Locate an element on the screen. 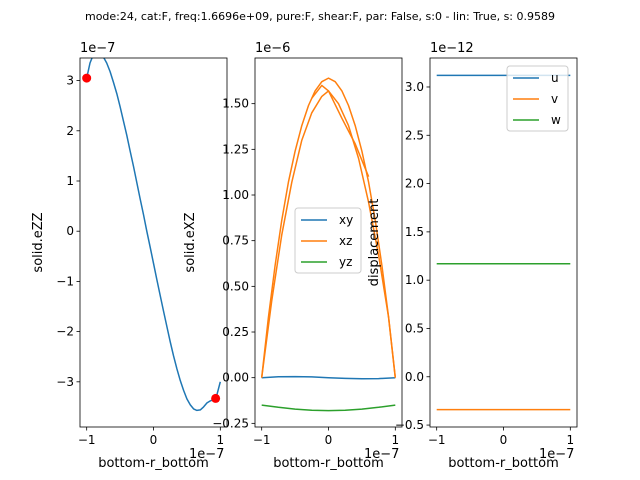 The width and height of the screenshot is (640, 480). exz-series-xy-line is located at coordinates (328, 377).